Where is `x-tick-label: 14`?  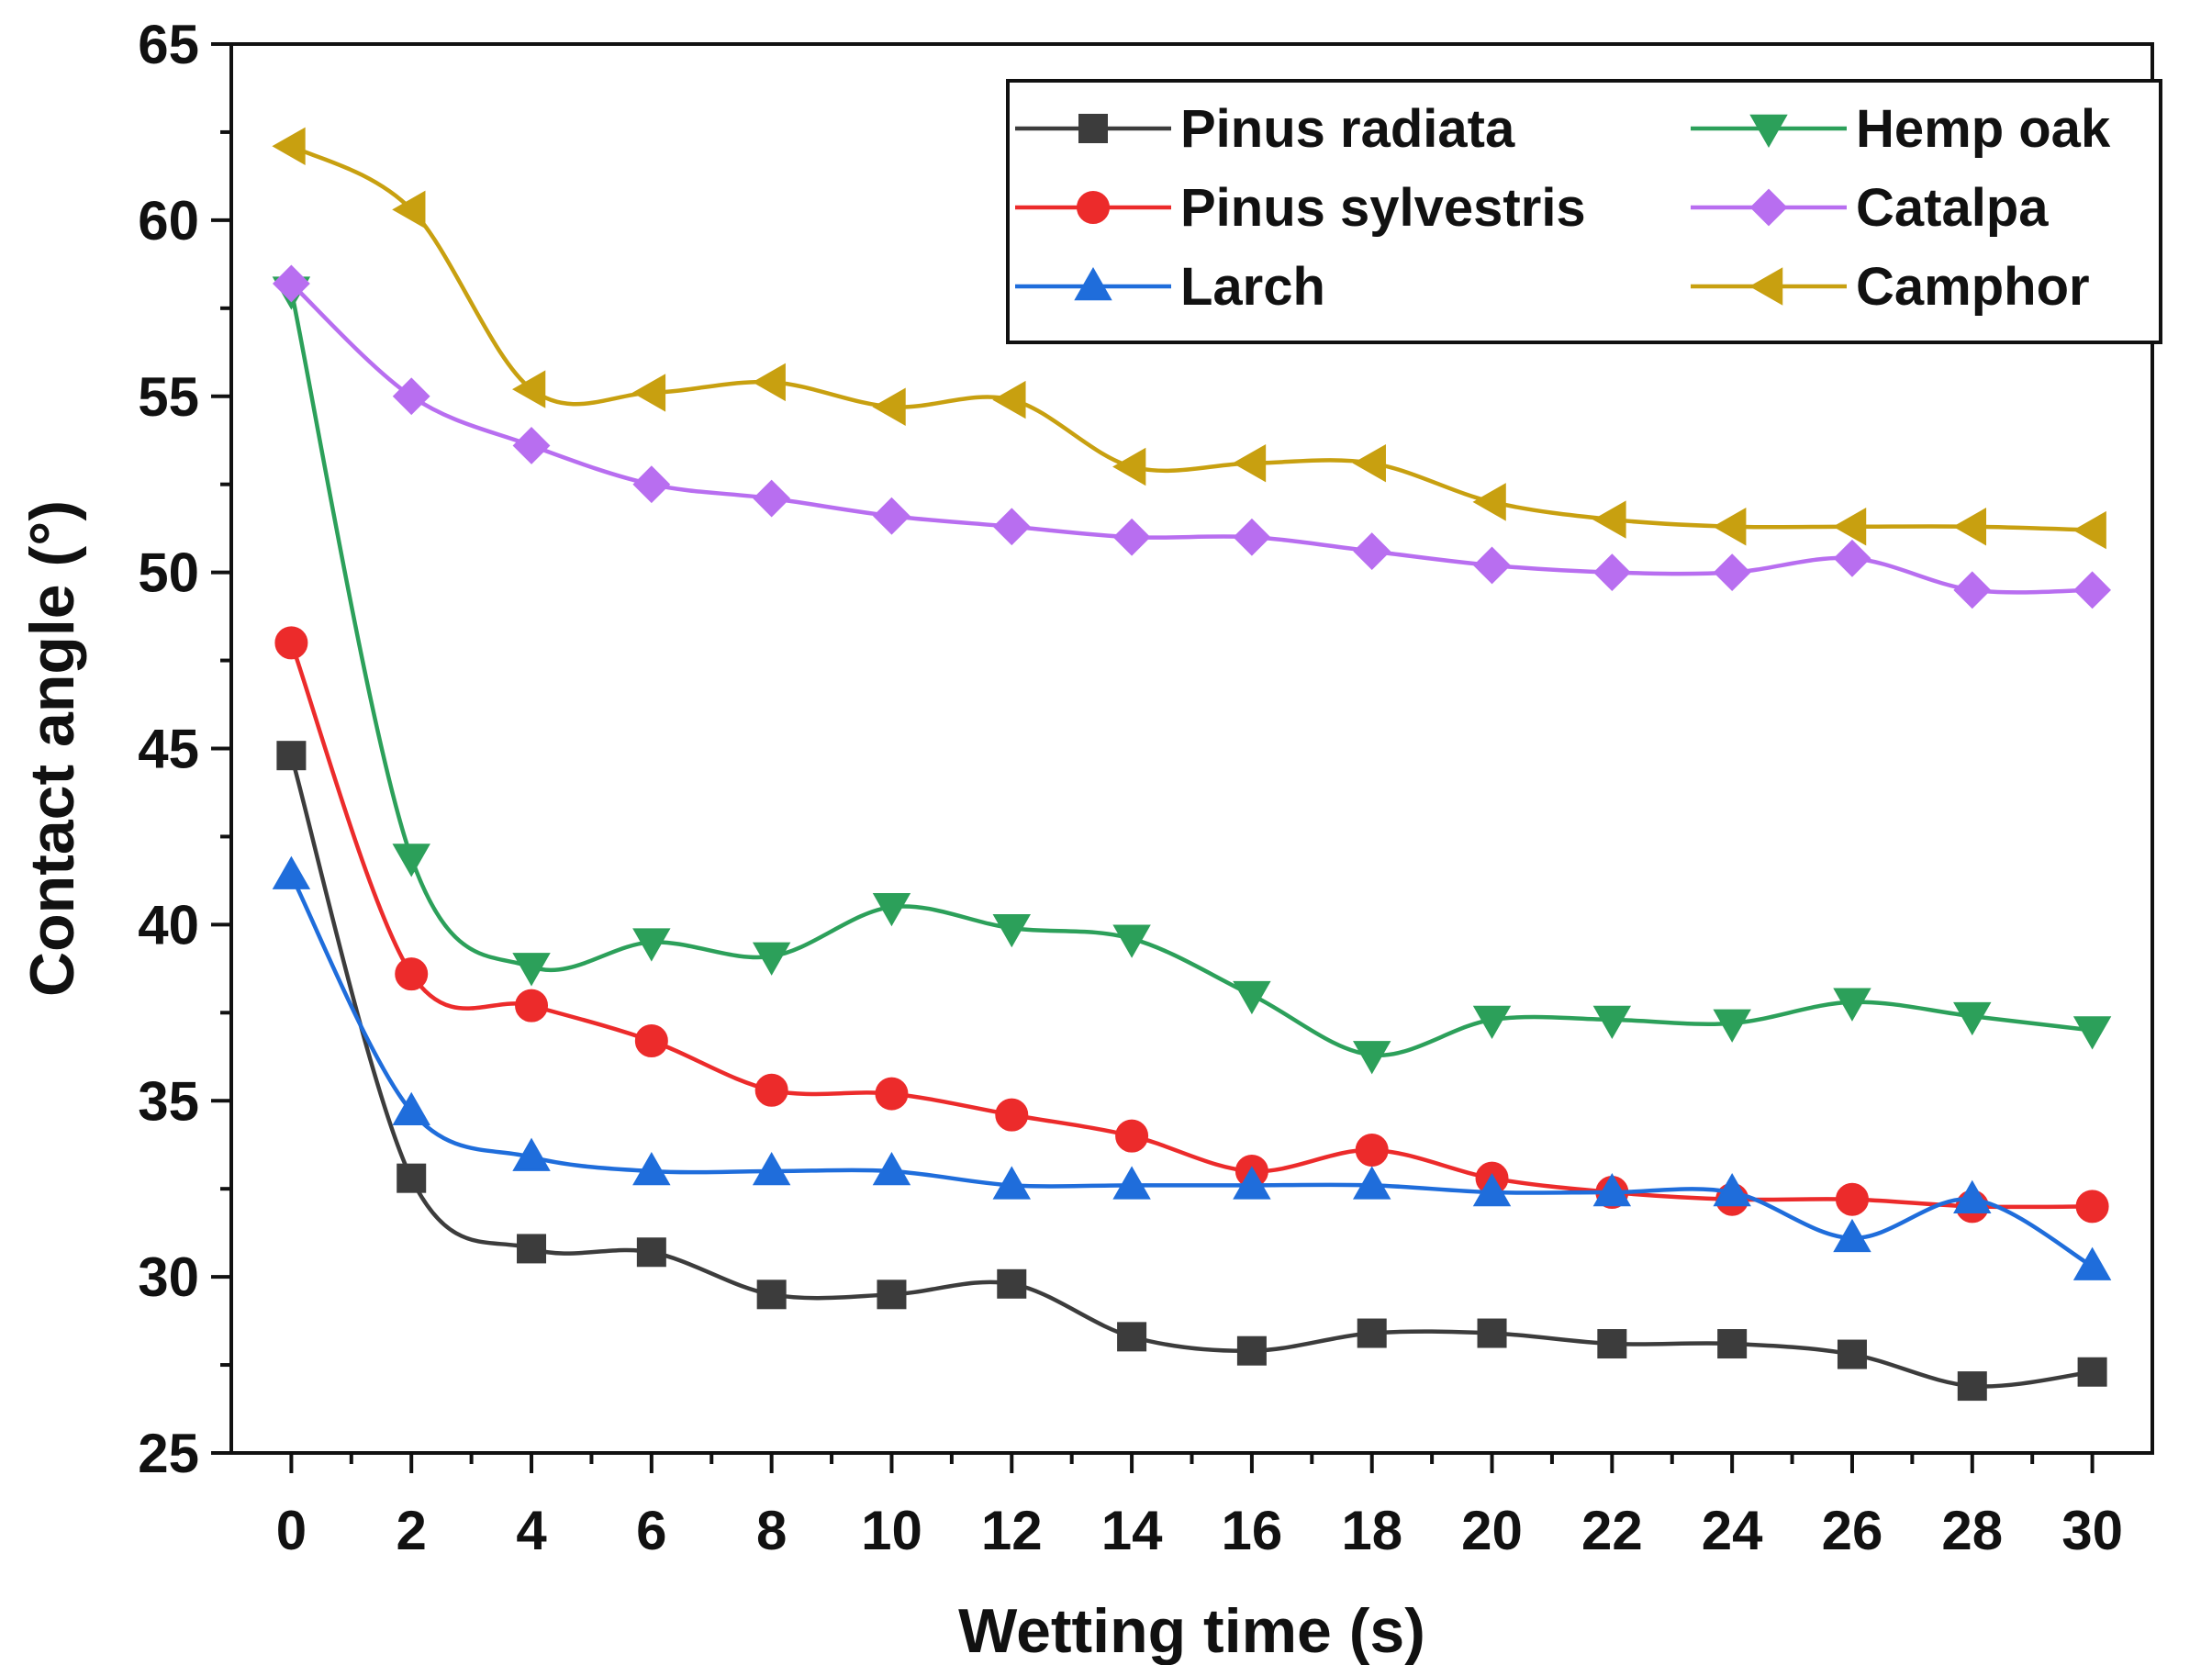
x-tick-label: 14 is located at coordinates (1132, 1530).